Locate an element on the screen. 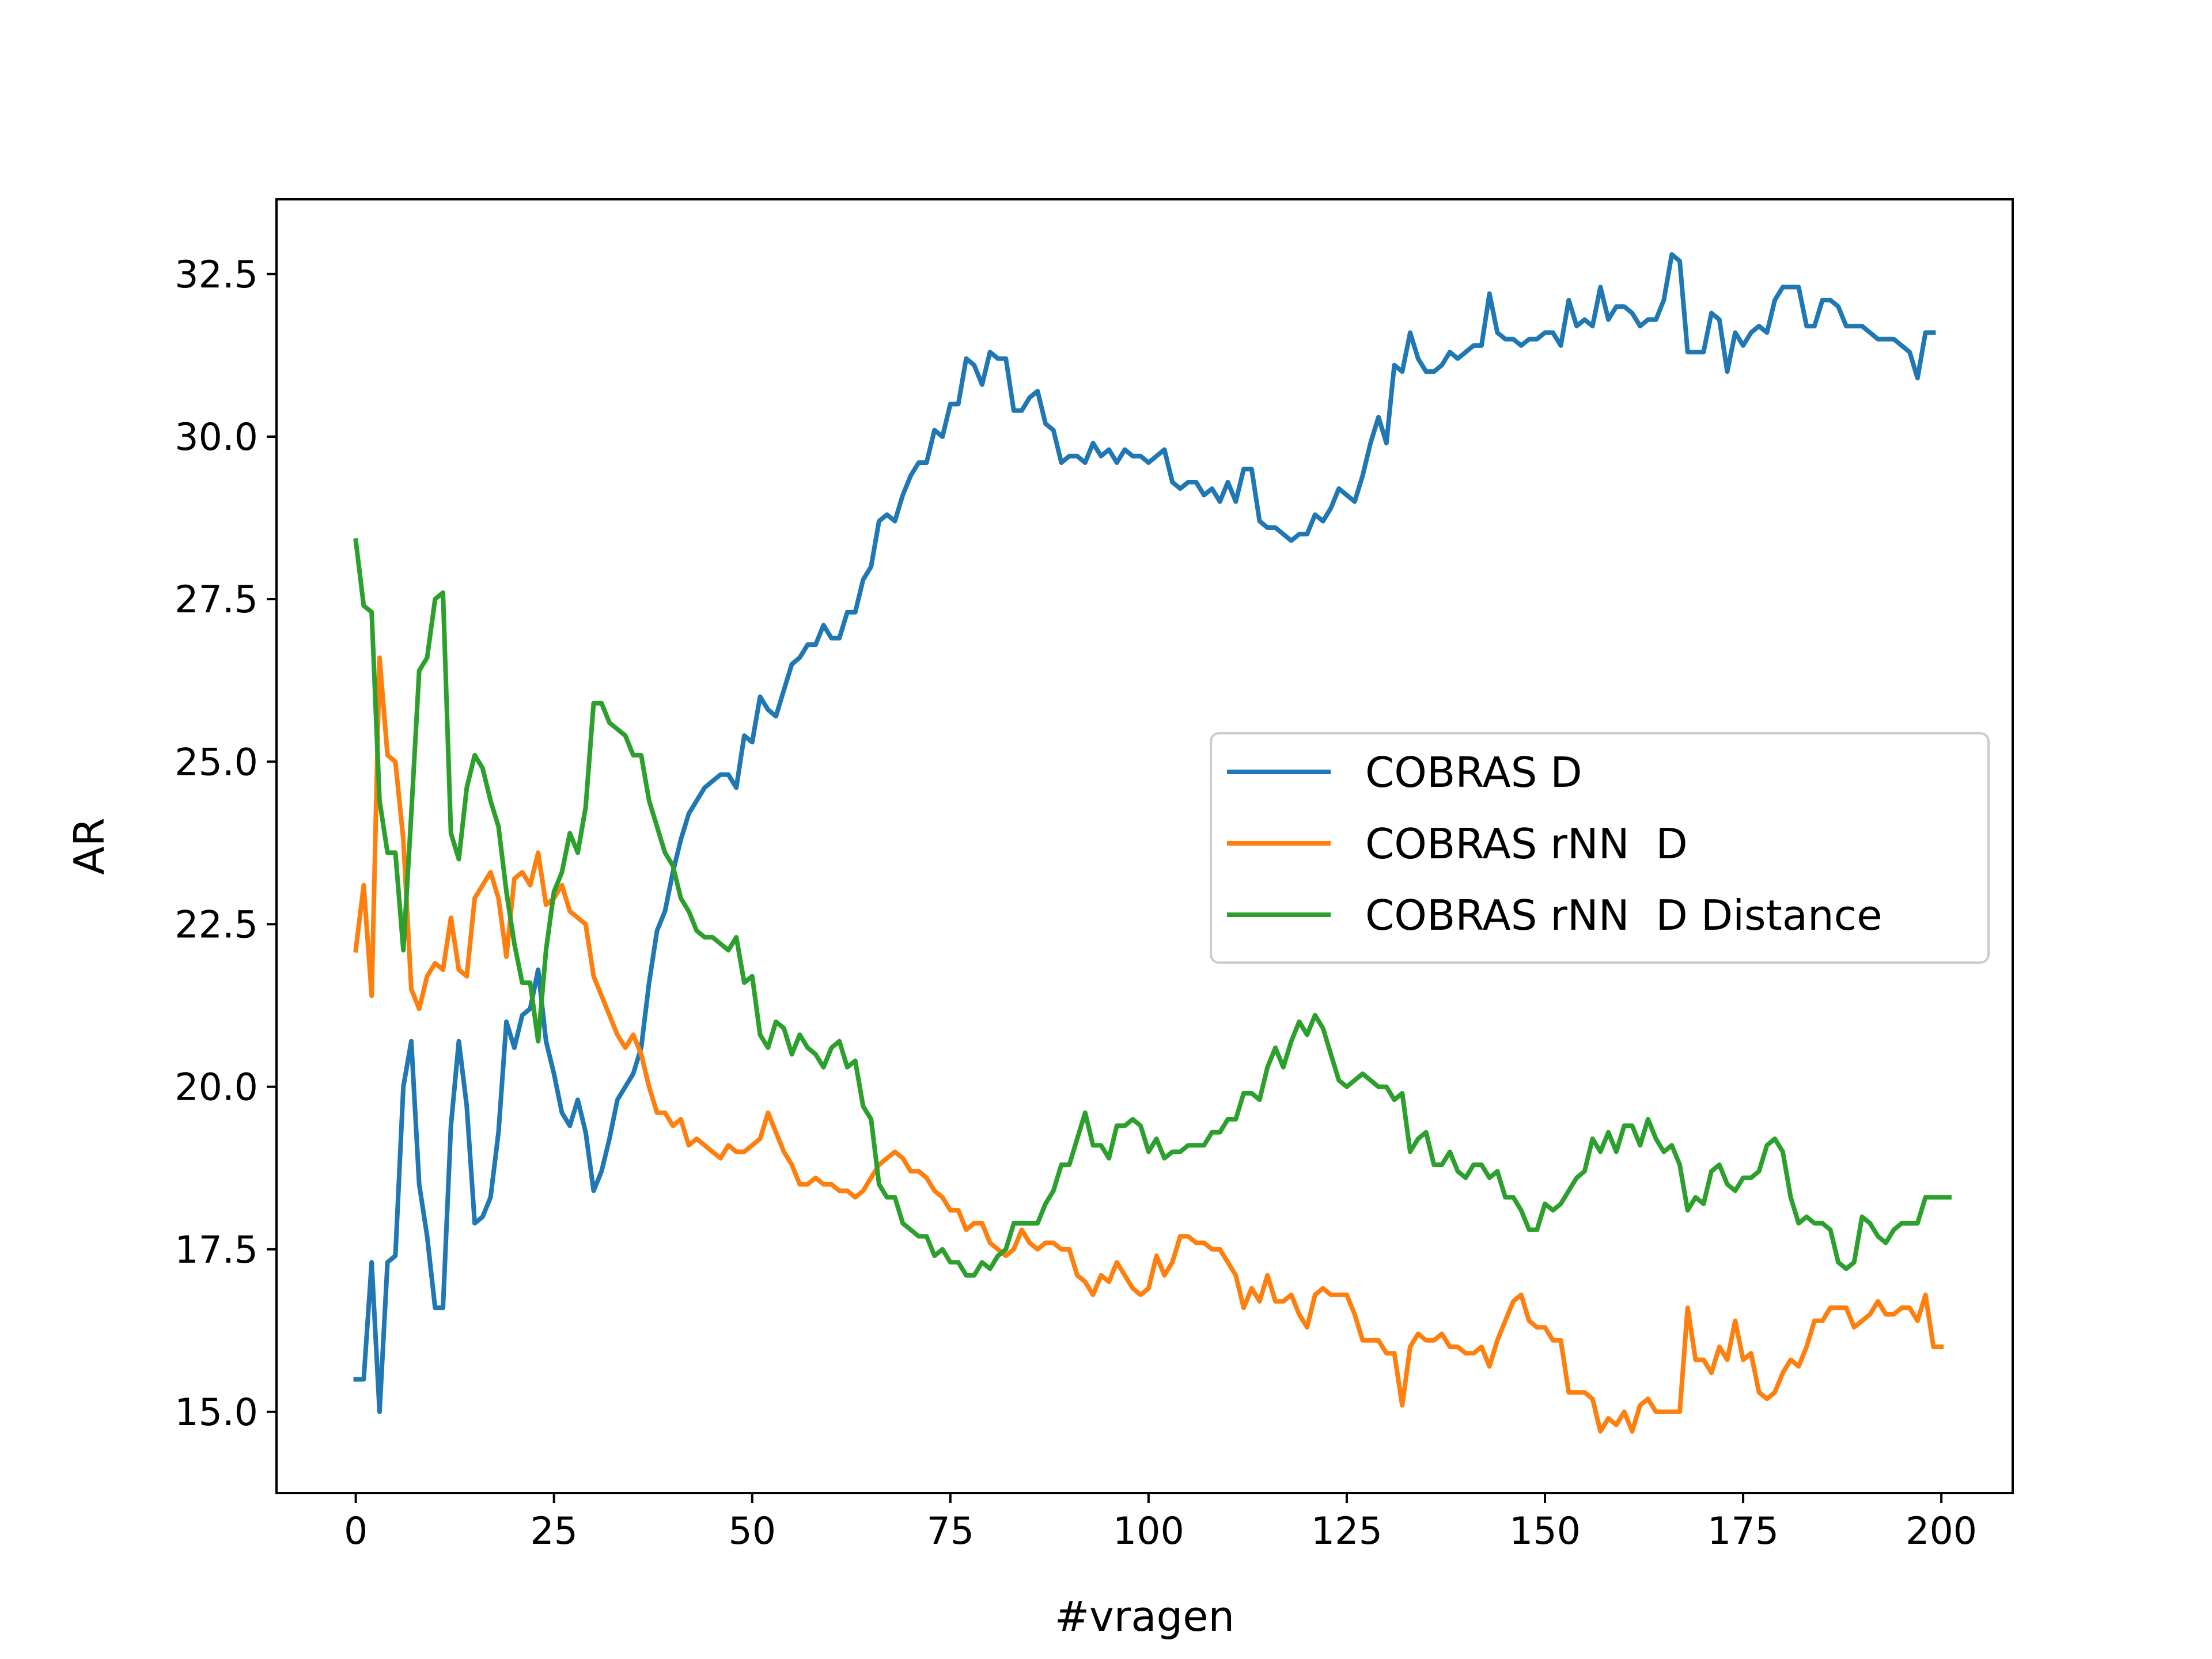 This screenshot has height=1659, width=2212. y-axis-label: AR is located at coordinates (89, 845).